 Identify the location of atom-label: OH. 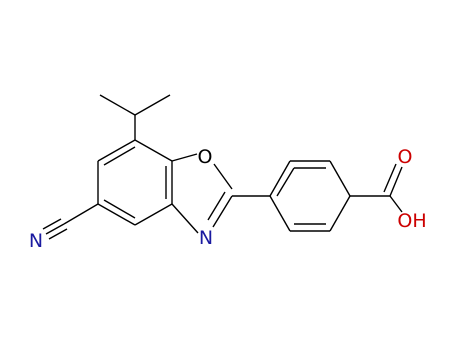
(411, 221).